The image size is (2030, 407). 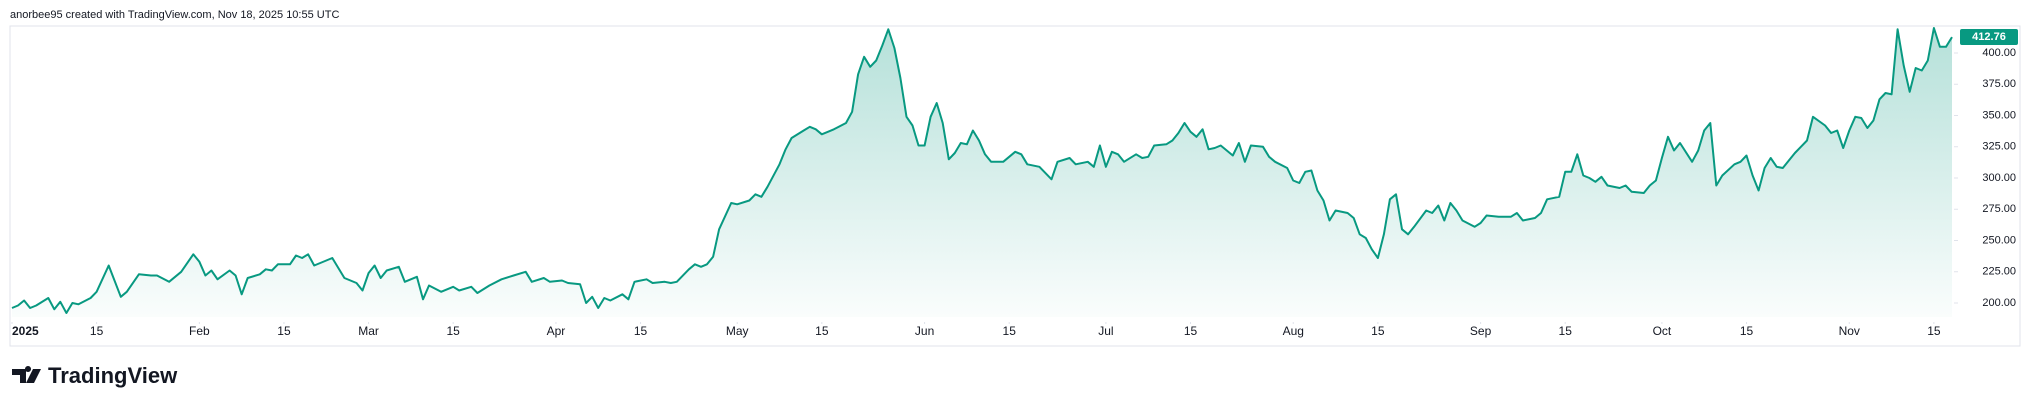 I want to click on x-tick-label: 2025, so click(x=25, y=331).